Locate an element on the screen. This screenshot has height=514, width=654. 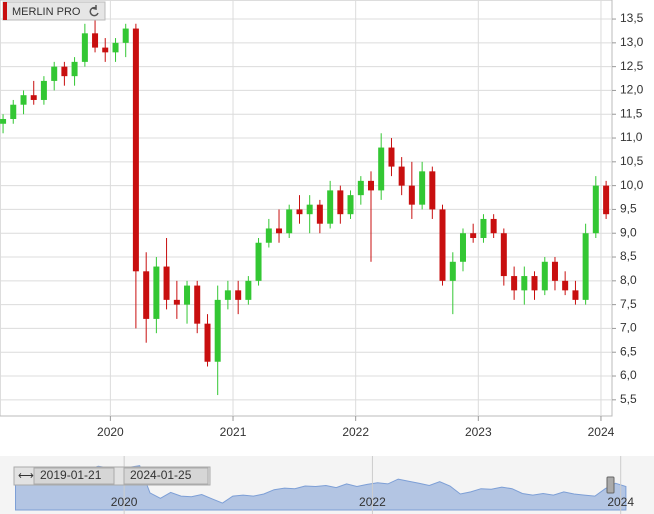
y-tick-label: 13,5 is located at coordinates (632, 18).